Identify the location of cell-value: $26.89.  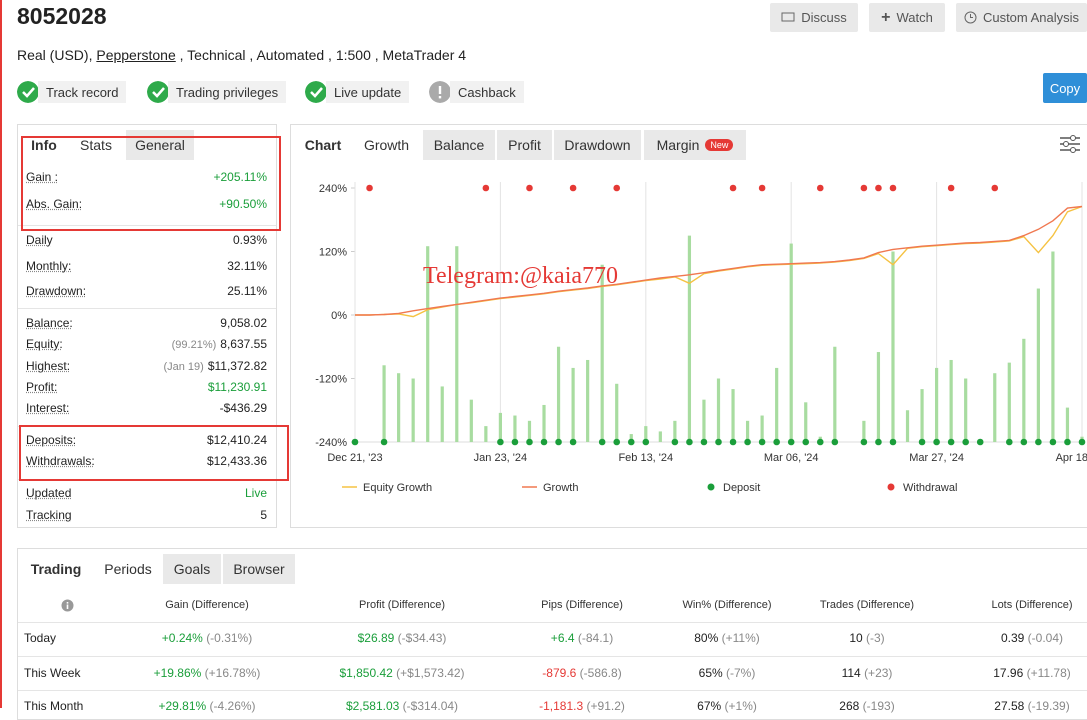
(376, 638).